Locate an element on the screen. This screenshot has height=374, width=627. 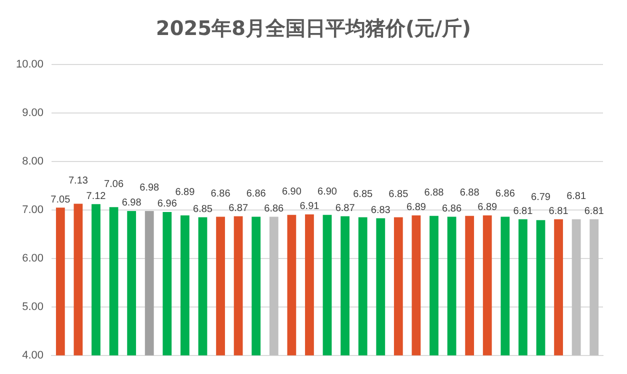
data-label: 6.79 is located at coordinates (541, 197).